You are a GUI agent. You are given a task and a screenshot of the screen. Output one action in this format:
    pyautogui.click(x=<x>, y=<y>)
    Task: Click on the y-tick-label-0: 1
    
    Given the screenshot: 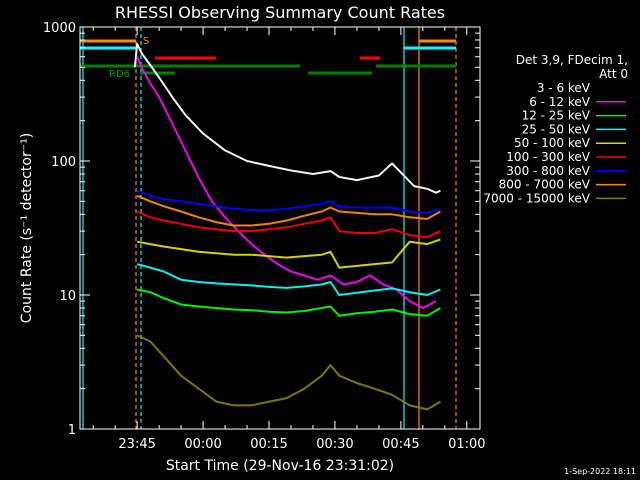 What is the action you would take?
    pyautogui.click(x=72, y=430)
    